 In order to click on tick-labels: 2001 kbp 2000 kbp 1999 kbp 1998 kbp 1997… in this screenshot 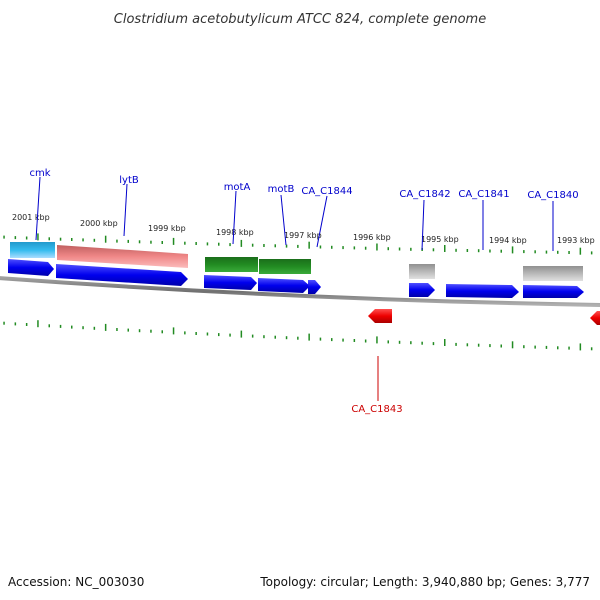, I will do `click(303, 229)`.